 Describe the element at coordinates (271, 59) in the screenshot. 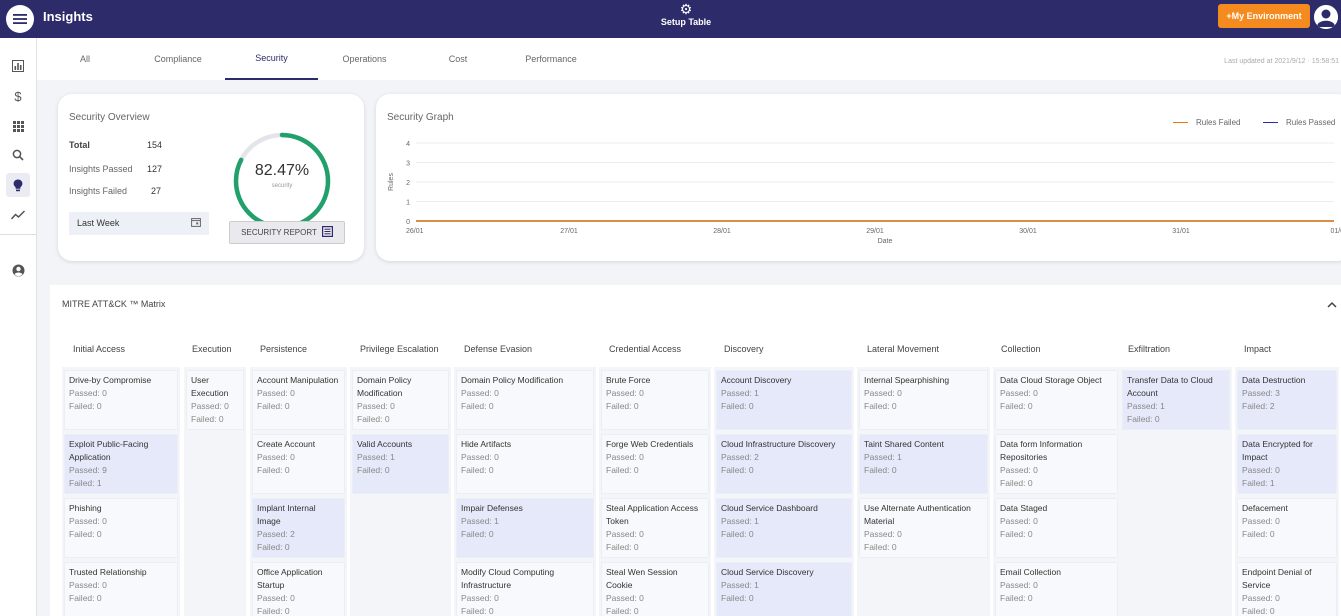

I see `tab-security: Security` at that location.